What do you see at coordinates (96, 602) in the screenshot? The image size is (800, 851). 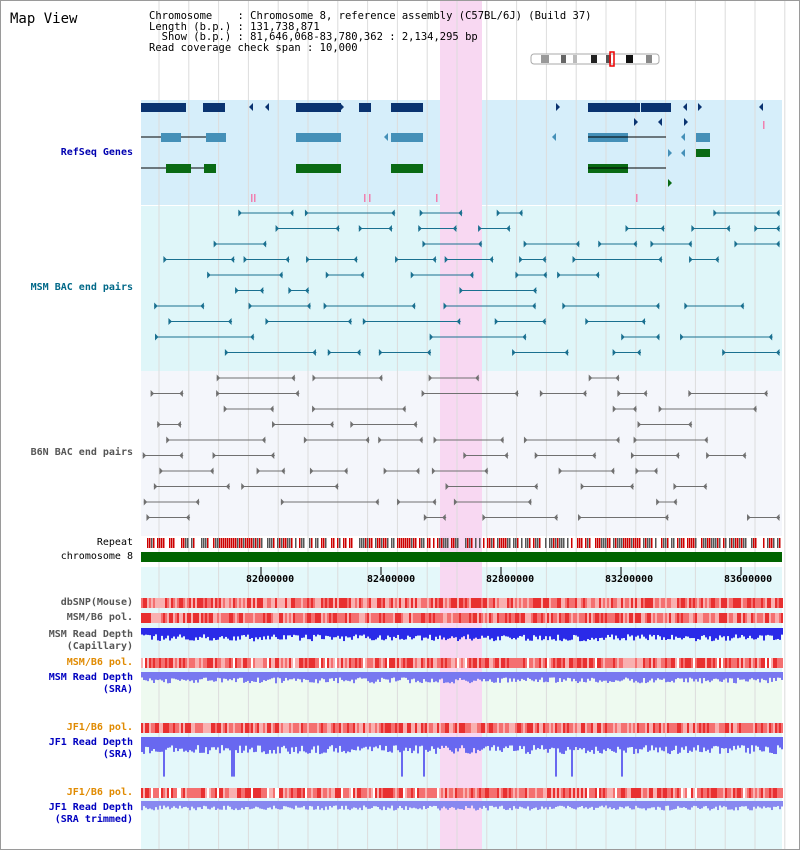 I see `track-label-dbsnp: dbSNP(Mouse)` at bounding box center [96, 602].